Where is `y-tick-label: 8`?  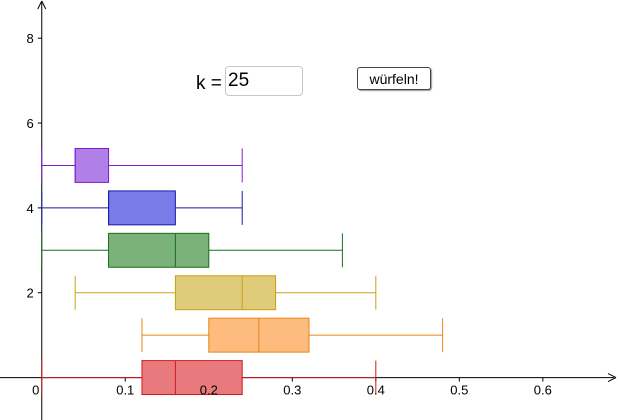
y-tick-label: 8 is located at coordinates (30, 38).